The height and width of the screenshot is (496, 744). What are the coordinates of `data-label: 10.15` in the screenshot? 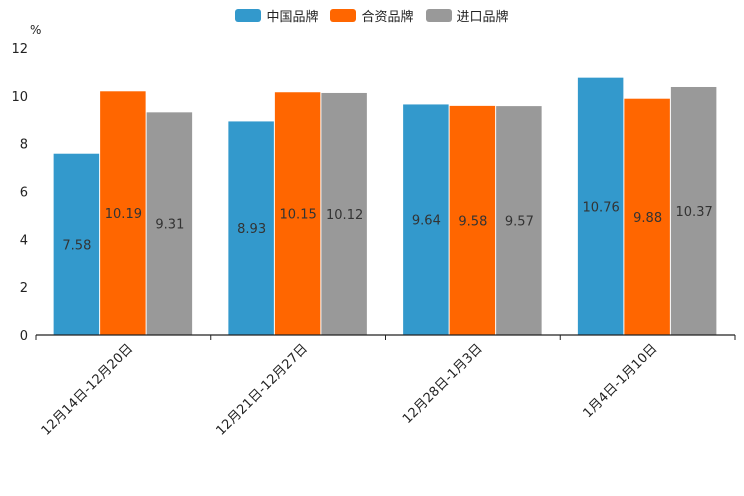 It's located at (298, 215).